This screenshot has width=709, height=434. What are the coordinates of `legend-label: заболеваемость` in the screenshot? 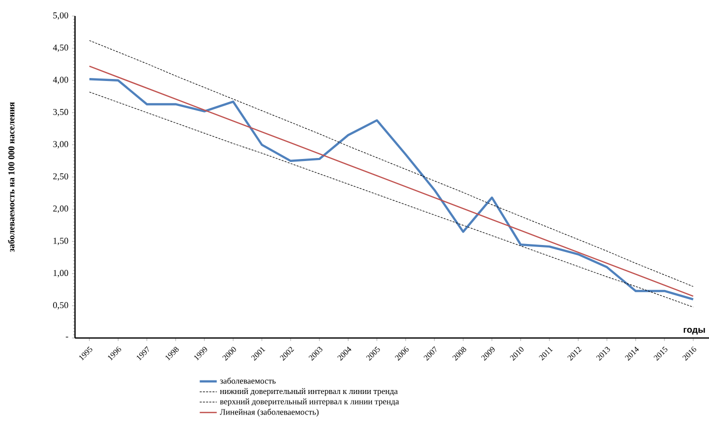 It's located at (248, 381).